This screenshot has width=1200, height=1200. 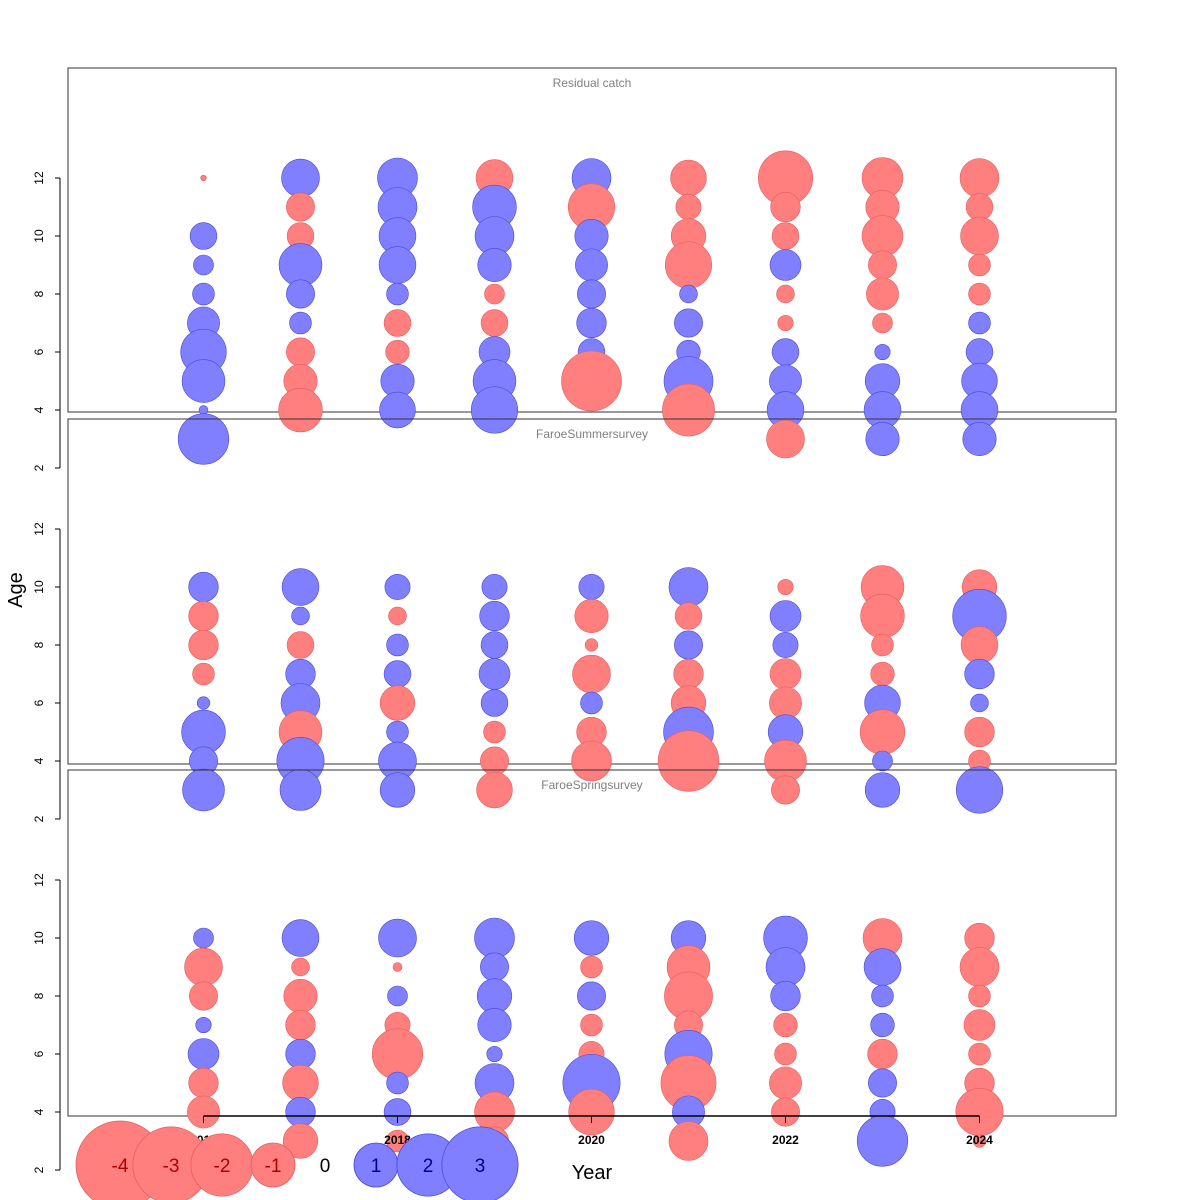 What do you see at coordinates (480, 1166) in the screenshot?
I see `legend-label: 3` at bounding box center [480, 1166].